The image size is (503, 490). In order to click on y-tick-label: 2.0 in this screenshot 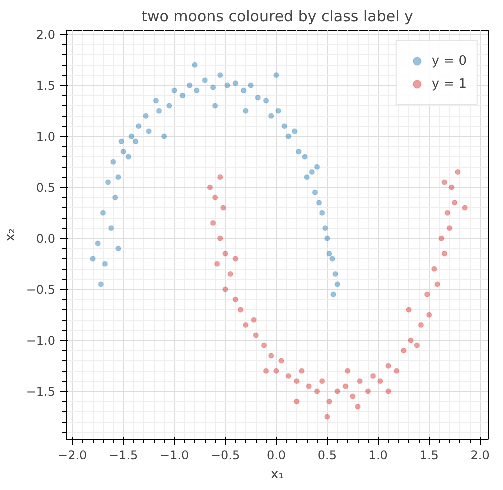, I will do `click(46, 35)`.